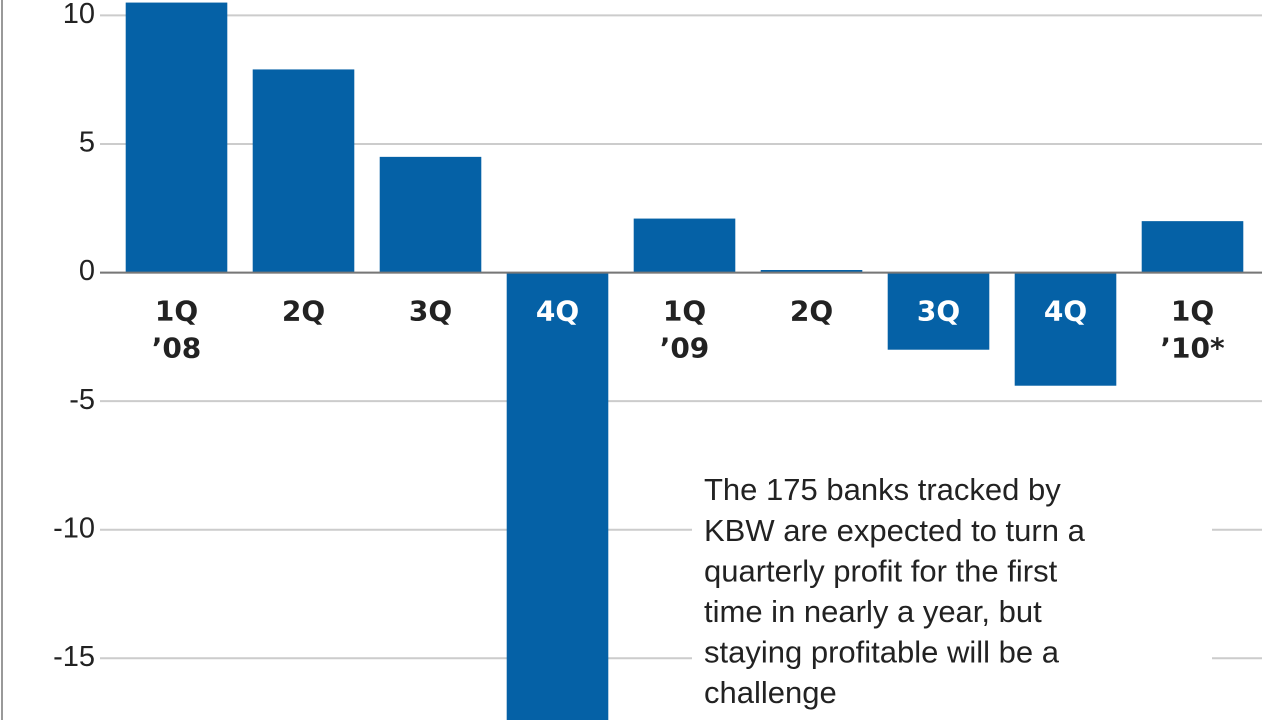 This screenshot has width=1280, height=720. What do you see at coordinates (87, 271) in the screenshot?
I see `y-tick-label: 0` at bounding box center [87, 271].